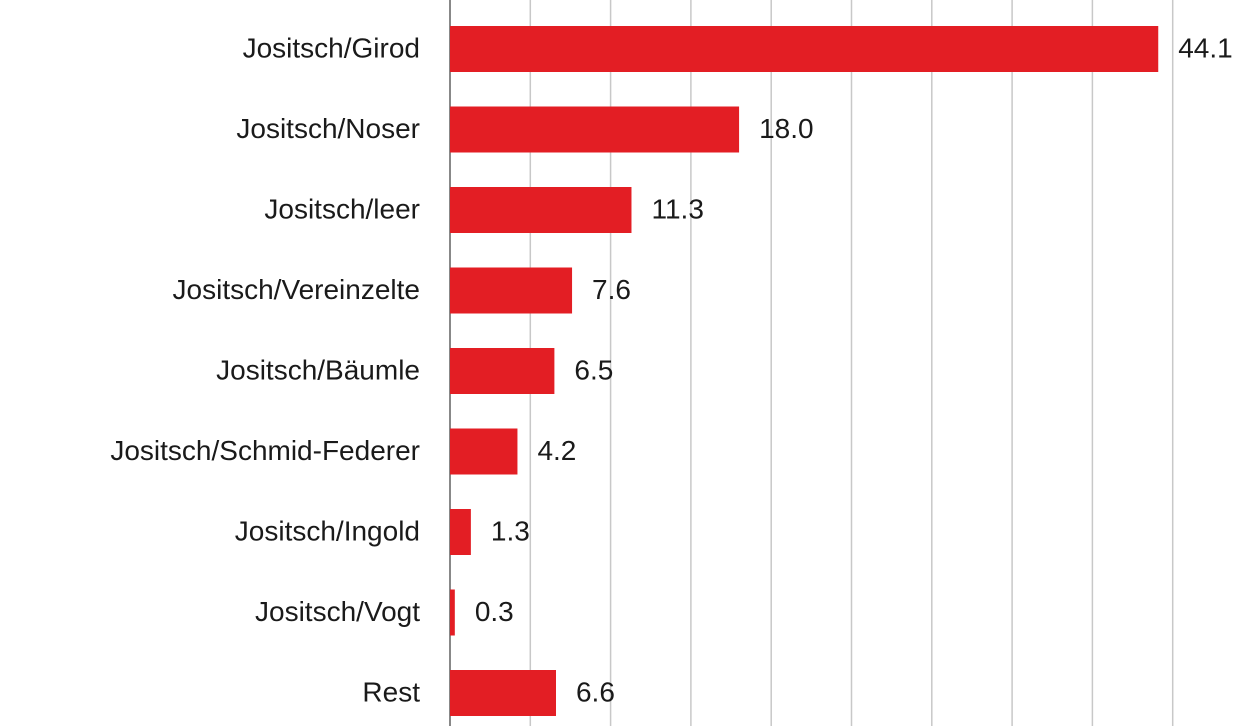 Image resolution: width=1255 pixels, height=726 pixels. What do you see at coordinates (510, 530) in the screenshot?
I see `value-label: 1.3` at bounding box center [510, 530].